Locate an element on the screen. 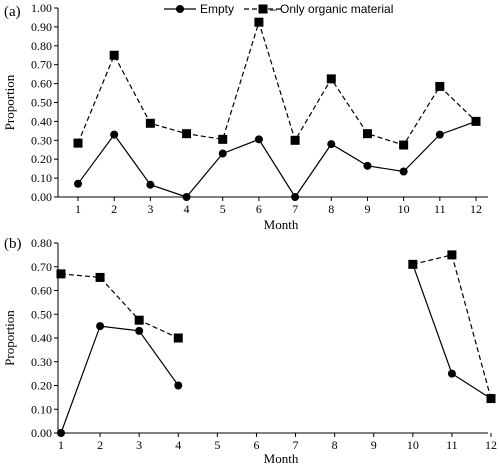  legend-label-organic: – Only organic material is located at coordinates (331, 9).